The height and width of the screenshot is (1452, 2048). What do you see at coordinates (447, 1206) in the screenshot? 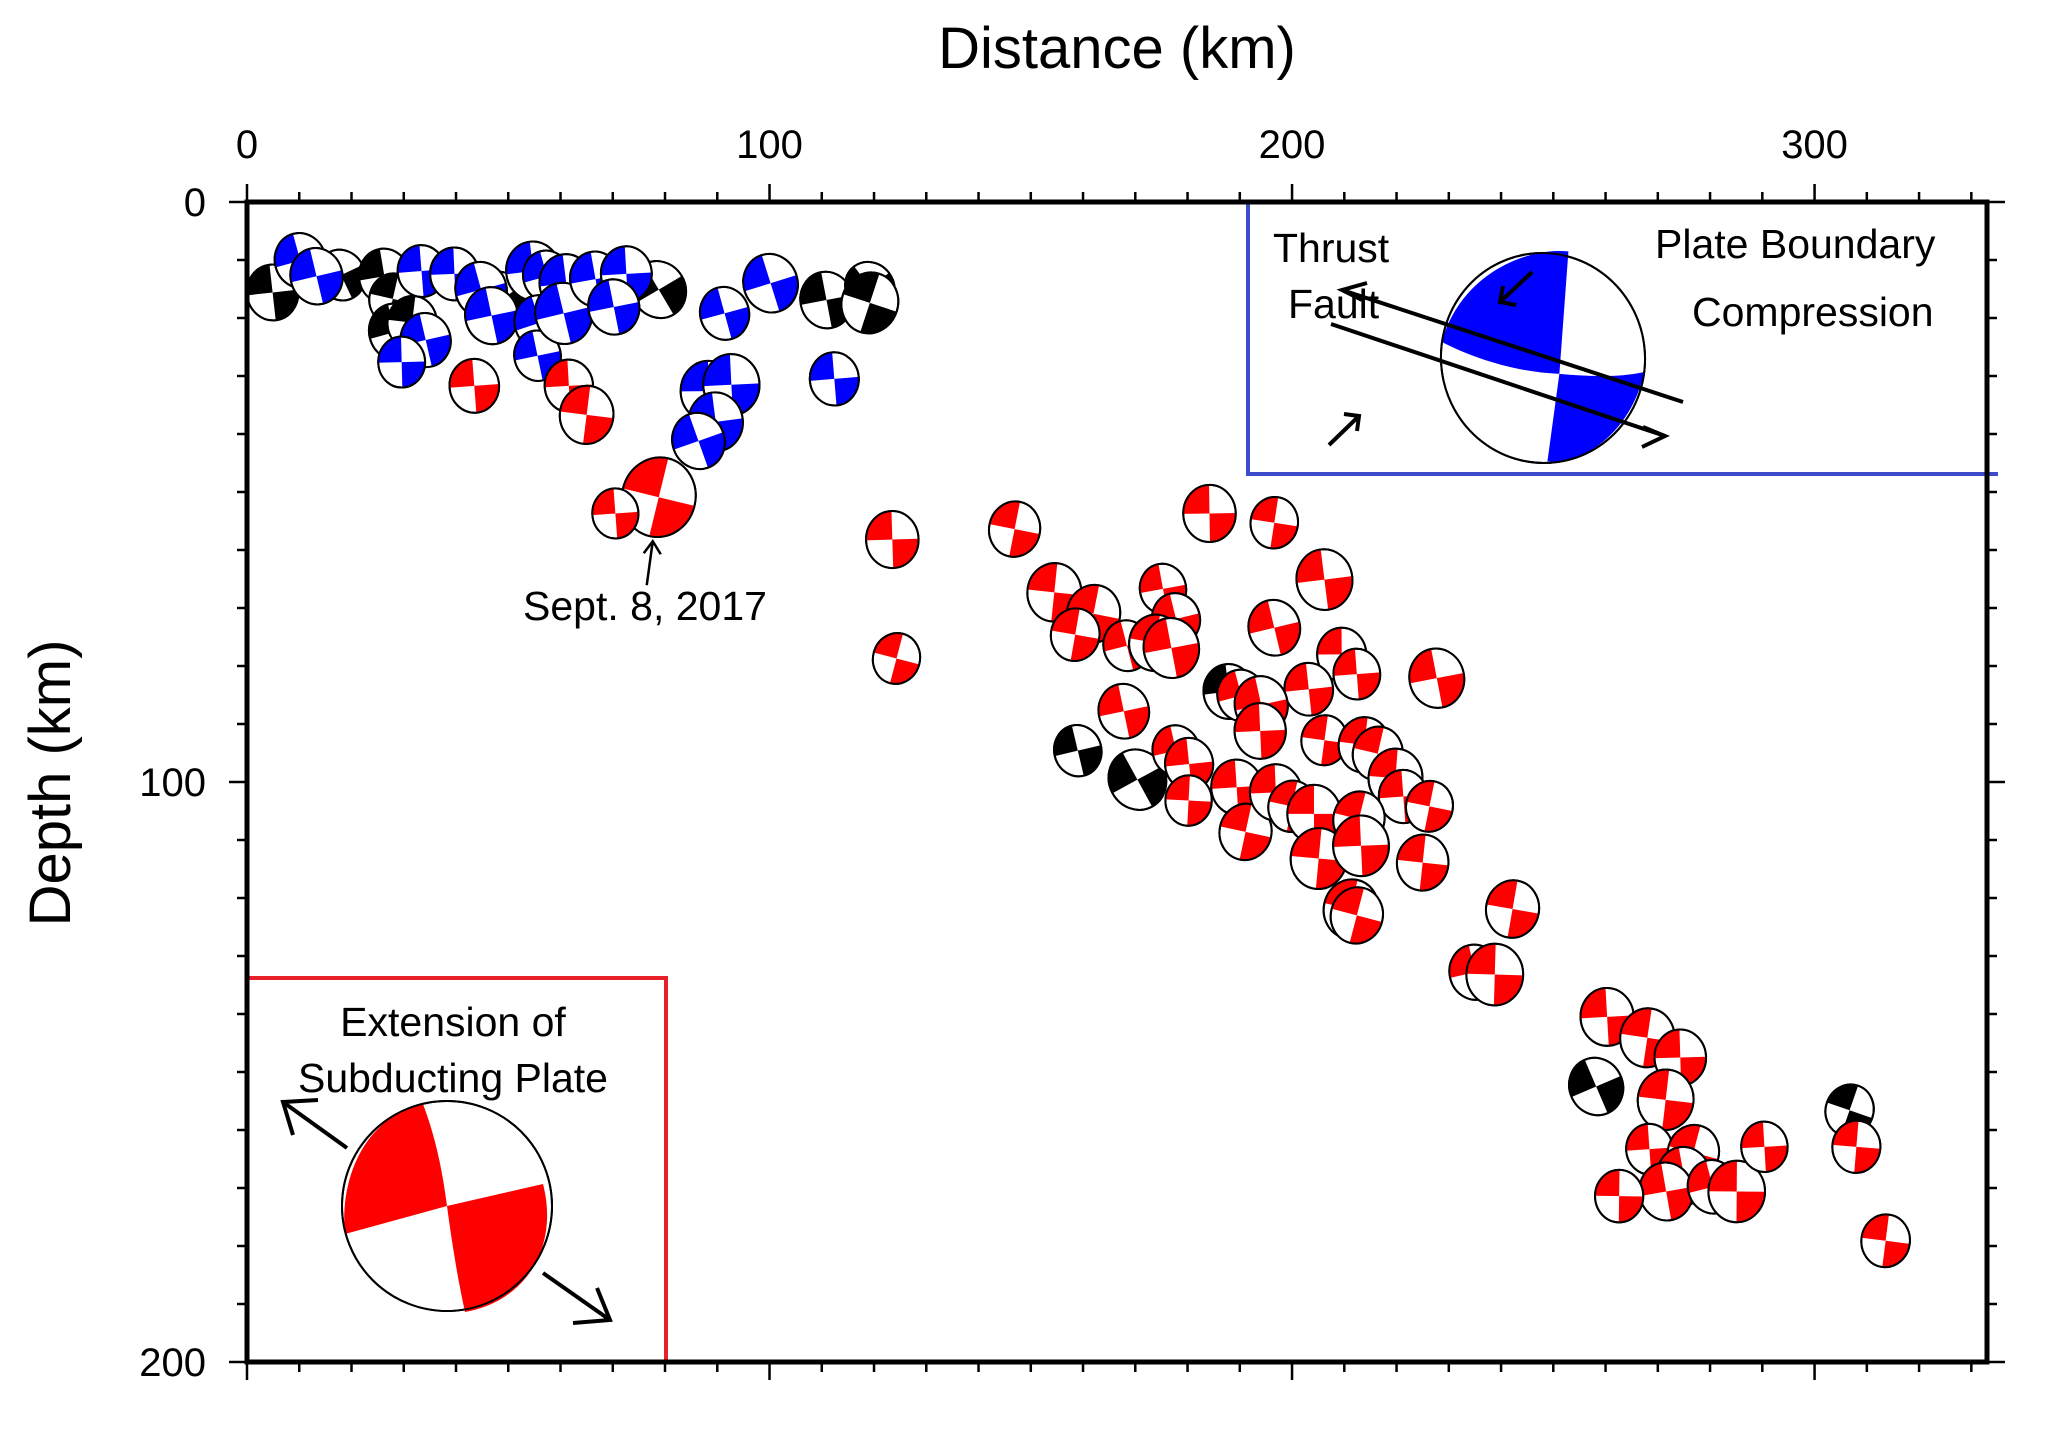
I see `extension-beachball-icon` at bounding box center [447, 1206].